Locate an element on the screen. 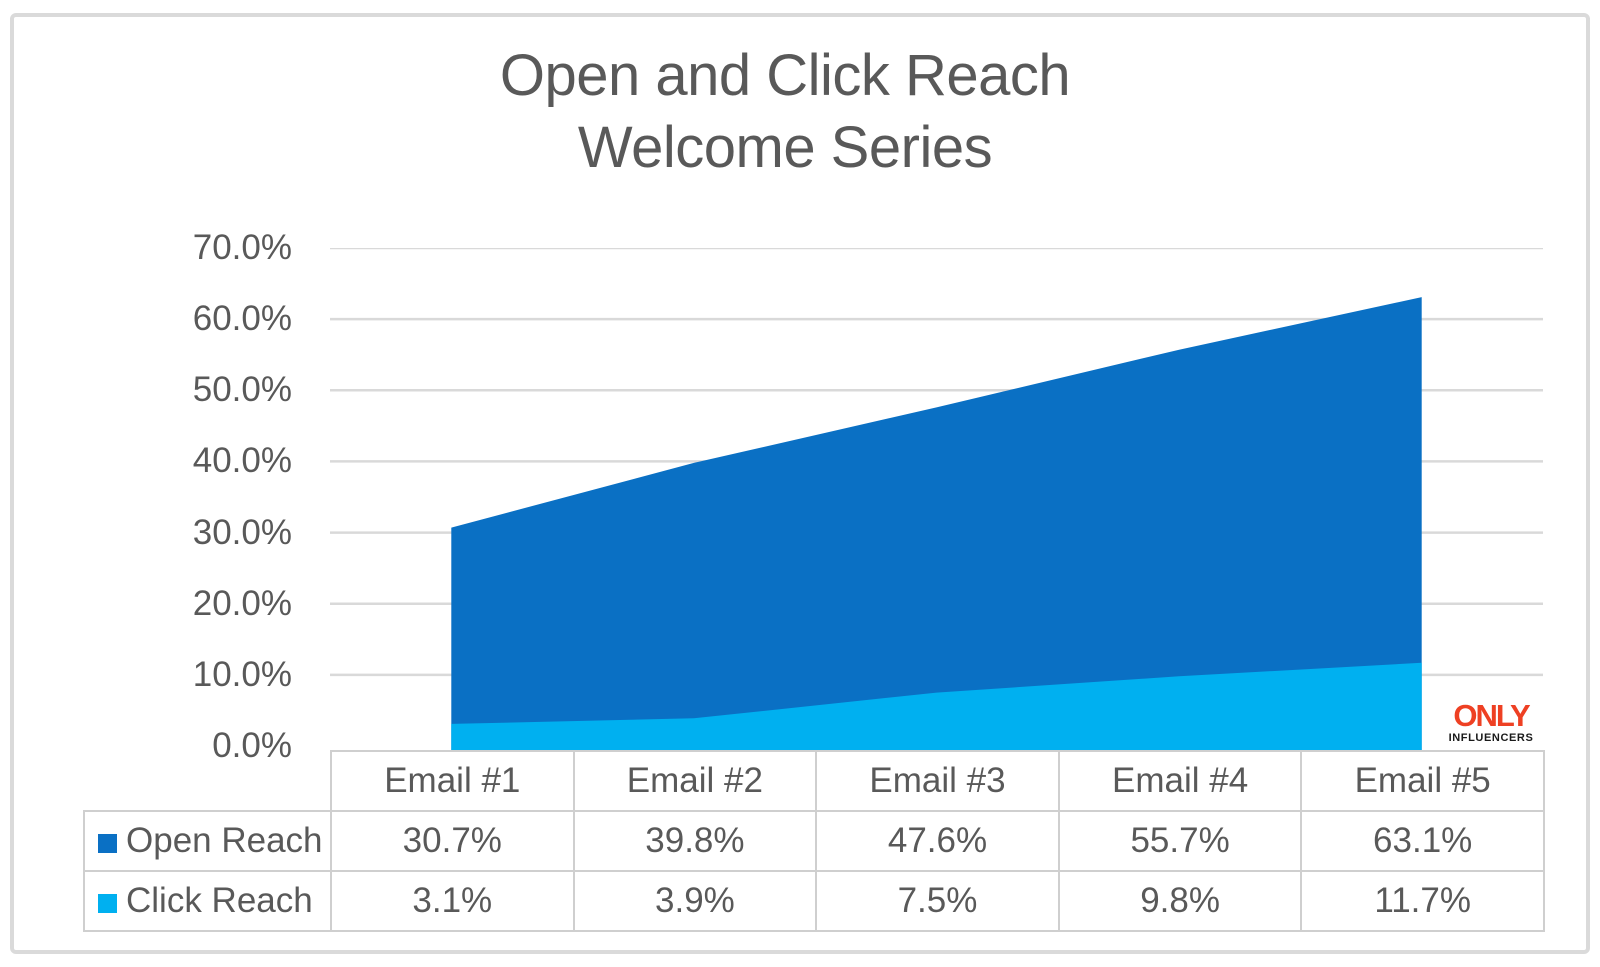  table-row: Click Reach 3.1% 3.9% 7.5% 9.8% 11.7% is located at coordinates (814, 901).